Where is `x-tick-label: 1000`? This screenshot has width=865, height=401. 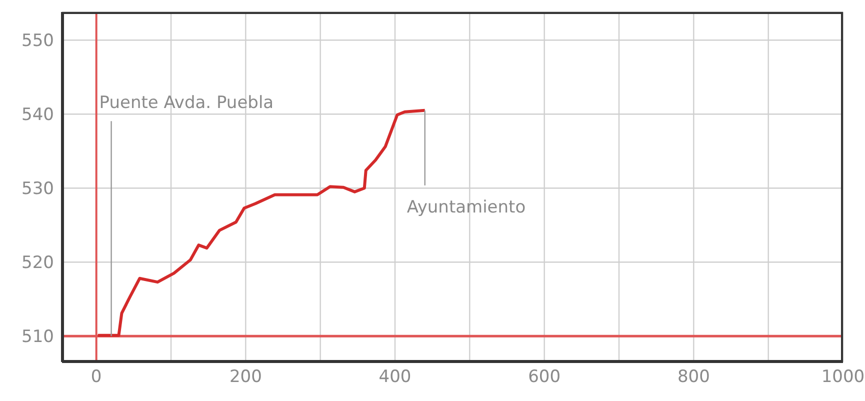
x-tick-label: 1000 is located at coordinates (843, 377).